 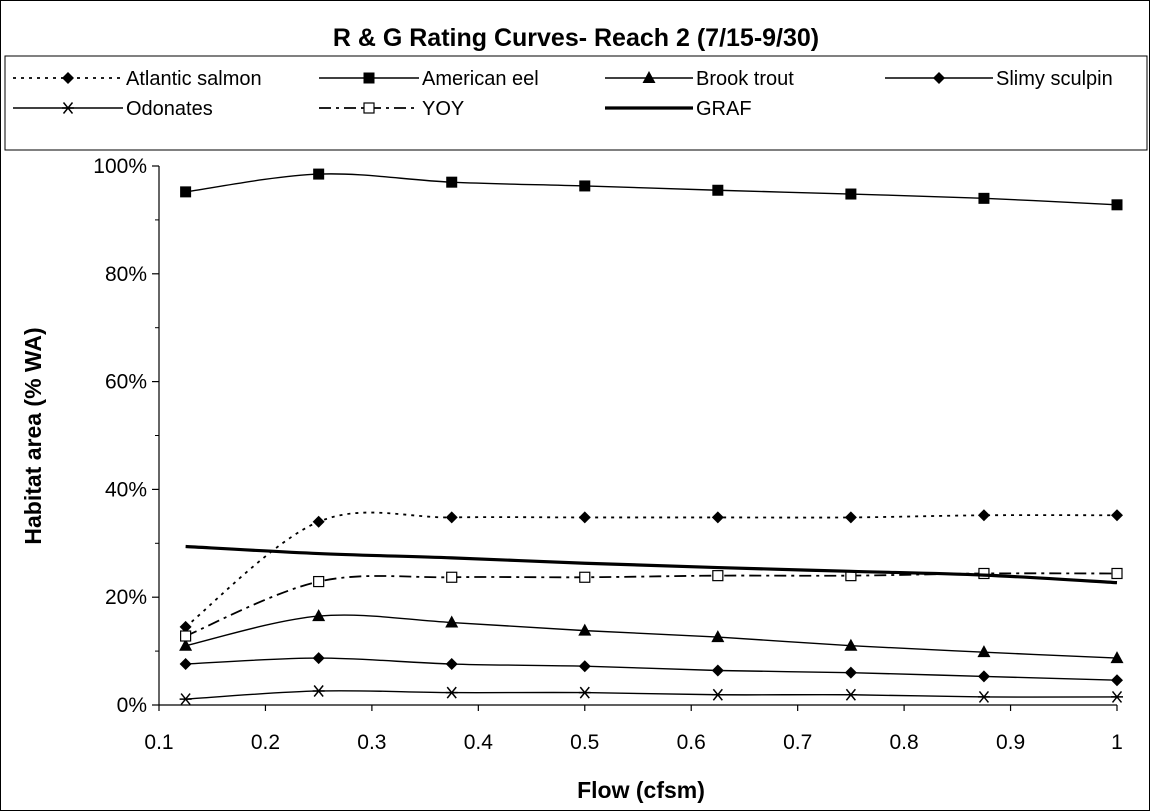 I want to click on legend-label: Brook trout, so click(x=745, y=79).